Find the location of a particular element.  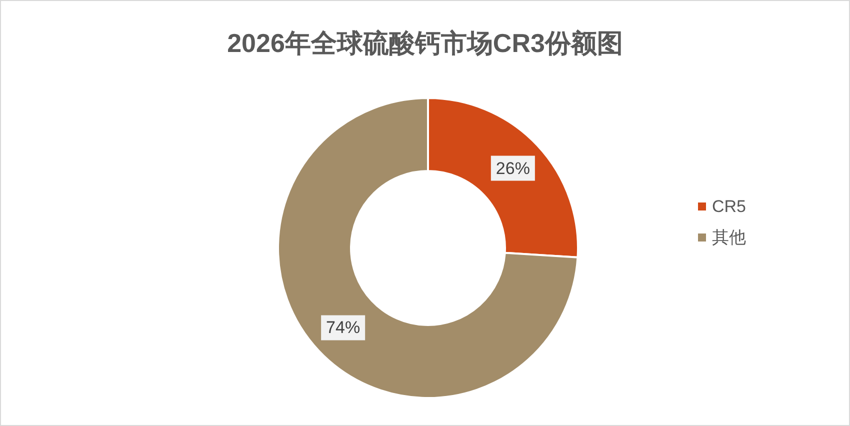

legend-label: CR5 is located at coordinates (729, 206).